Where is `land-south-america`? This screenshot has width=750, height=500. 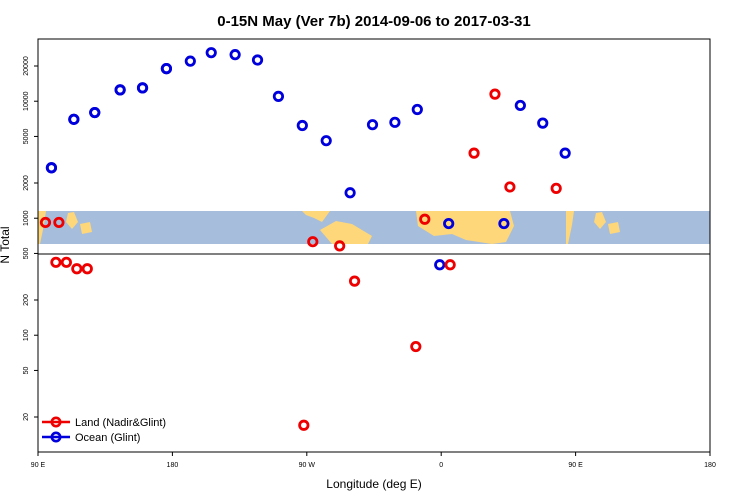
land-south-america is located at coordinates (346, 232).